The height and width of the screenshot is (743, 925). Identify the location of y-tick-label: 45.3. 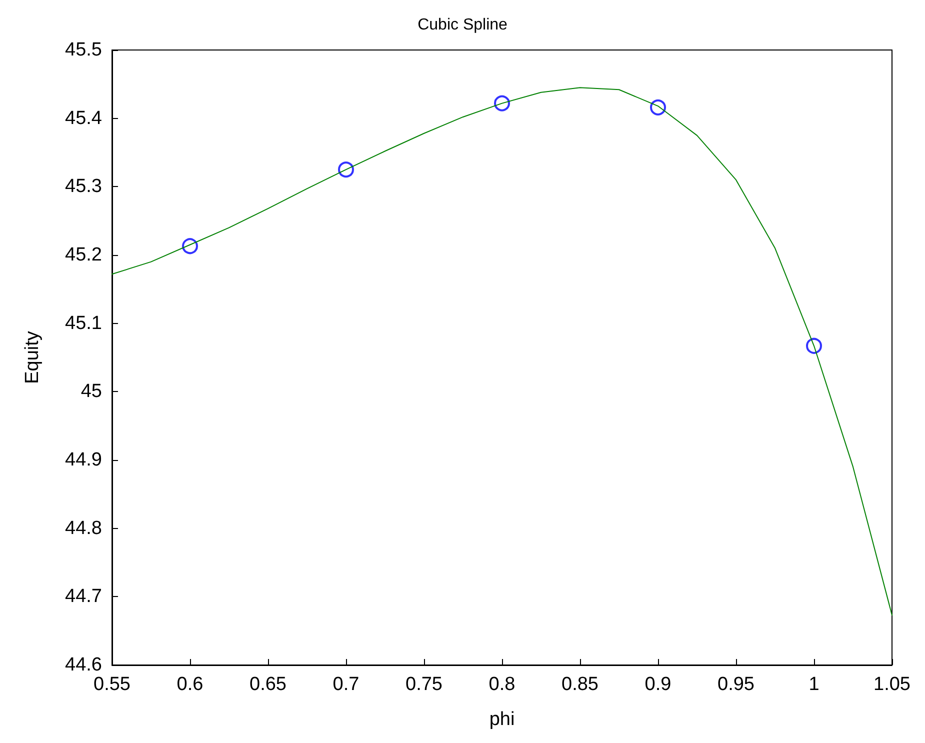
(83, 187).